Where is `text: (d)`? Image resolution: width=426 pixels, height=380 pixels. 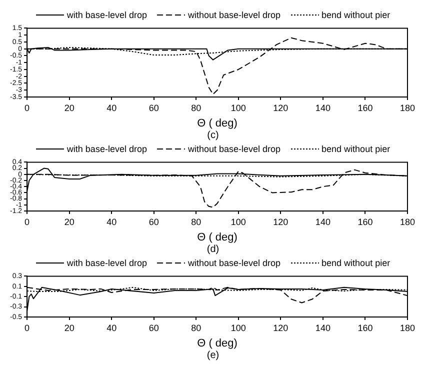 text: (d) is located at coordinates (213, 250).